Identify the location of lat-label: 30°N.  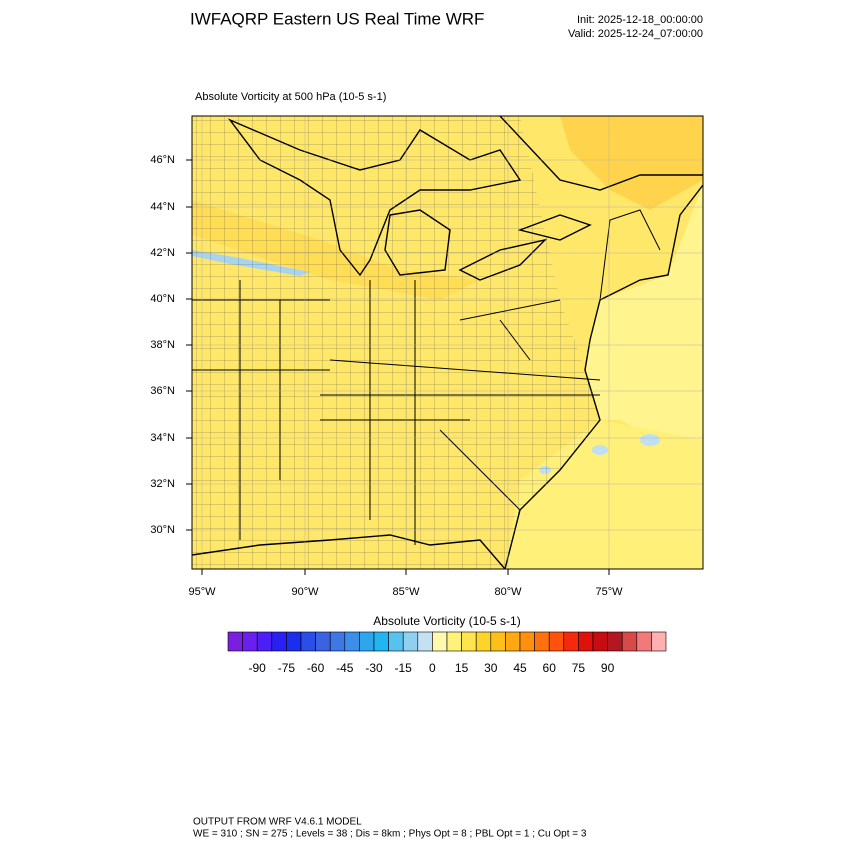
(162, 530).